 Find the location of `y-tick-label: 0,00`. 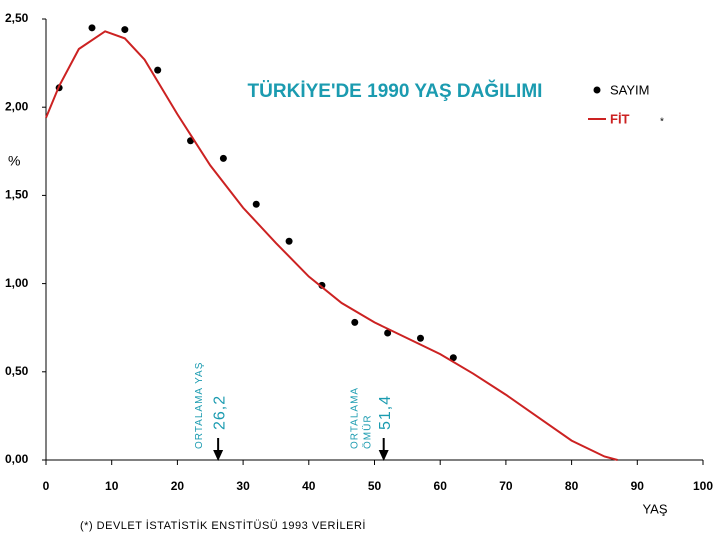

y-tick-label: 0,00 is located at coordinates (17, 459).